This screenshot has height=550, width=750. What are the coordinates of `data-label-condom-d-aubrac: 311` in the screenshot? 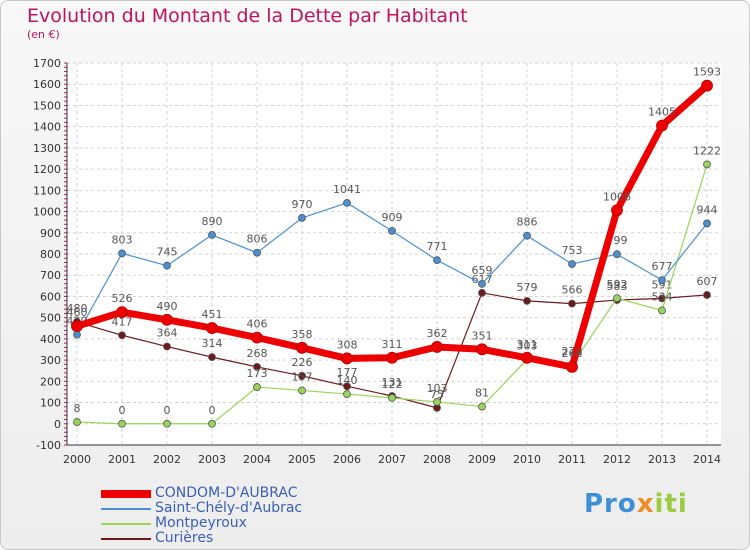 It's located at (527, 344).